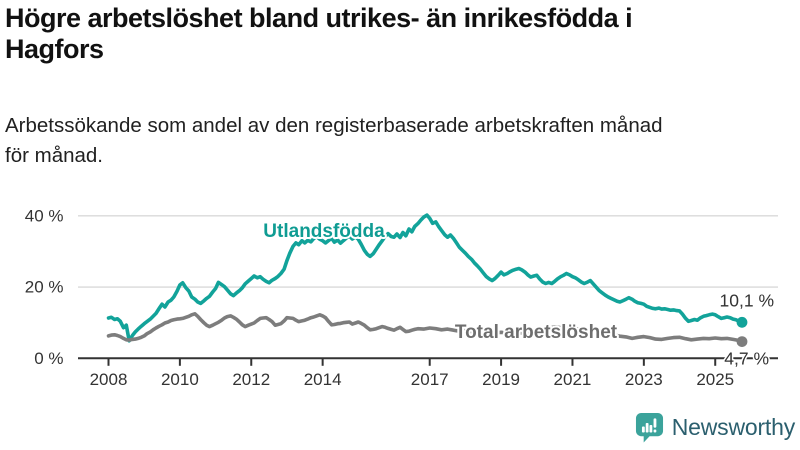 The image size is (800, 450). What do you see at coordinates (44, 287) in the screenshot?
I see `y-tick-label: 20 %` at bounding box center [44, 287].